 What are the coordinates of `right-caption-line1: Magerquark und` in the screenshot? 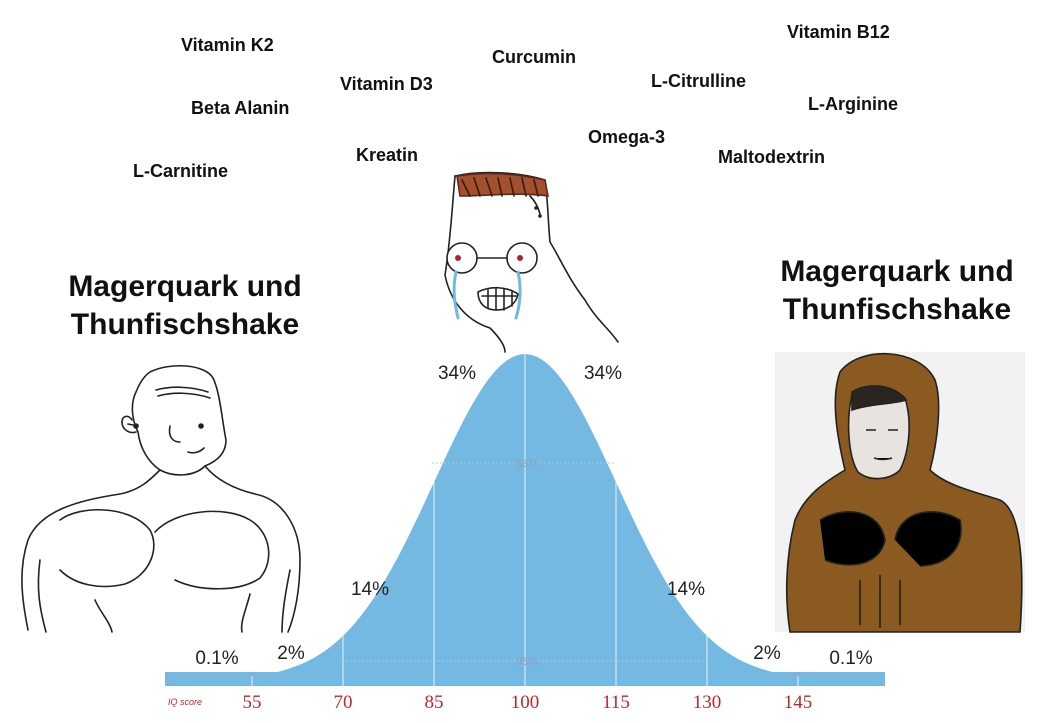 It's located at (897, 271).